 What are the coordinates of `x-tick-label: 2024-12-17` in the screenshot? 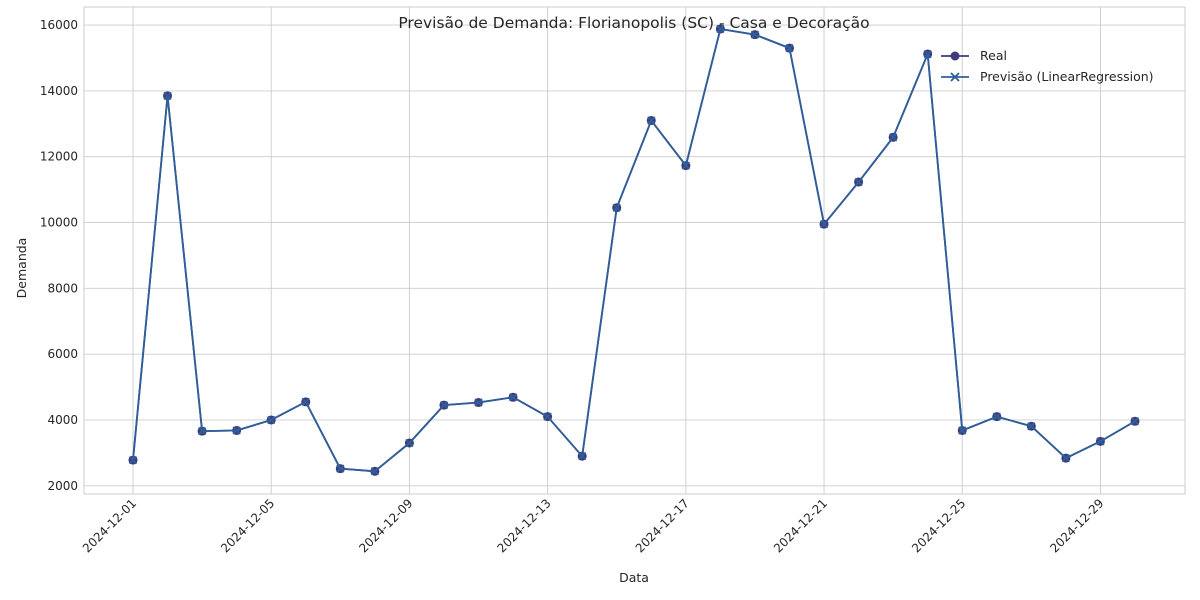 It's located at (662, 525).